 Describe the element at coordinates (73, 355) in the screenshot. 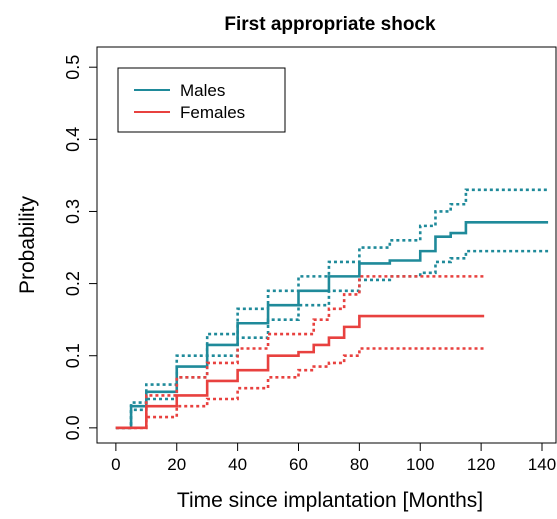

I see `y-tick-label: 0.1` at that location.